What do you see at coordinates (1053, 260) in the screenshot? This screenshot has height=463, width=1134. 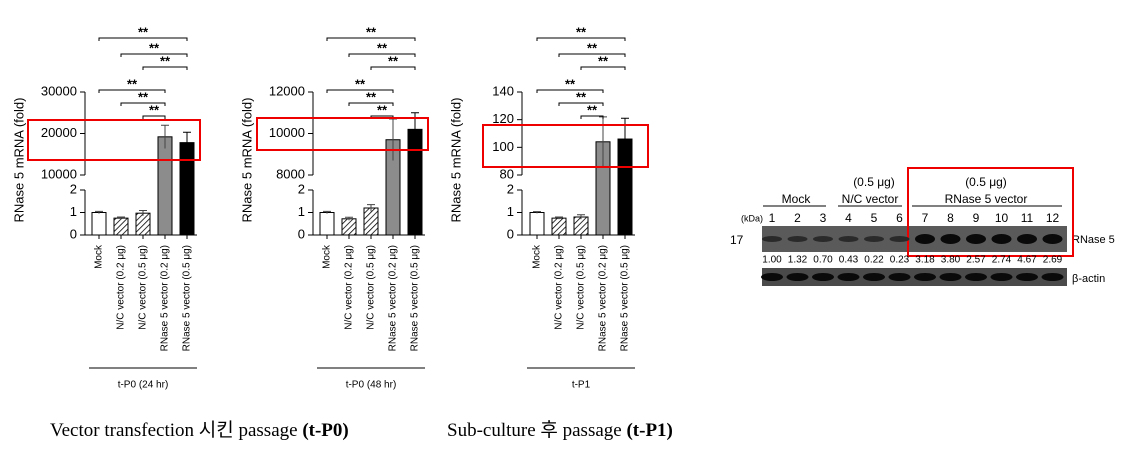 I see `quantification: 2.69` at bounding box center [1053, 260].